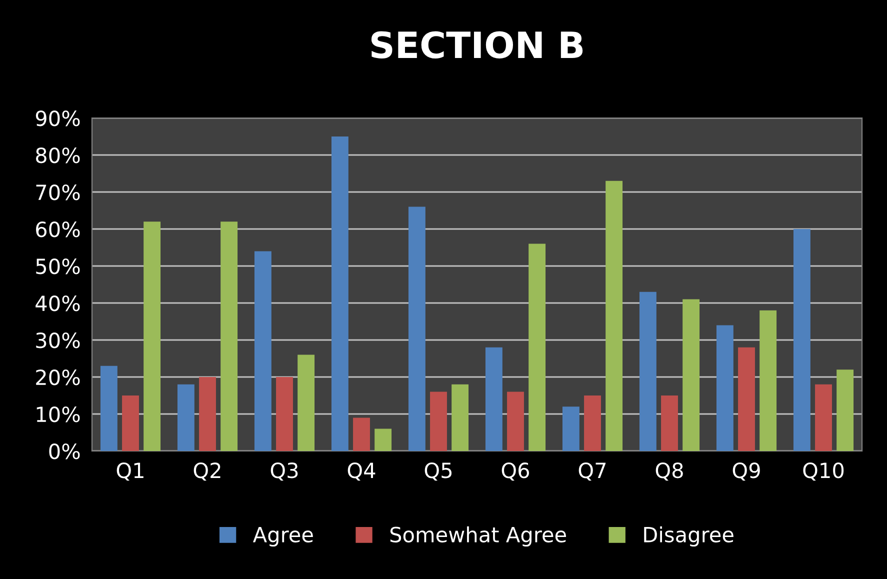 The height and width of the screenshot is (579, 887). What do you see at coordinates (64, 451) in the screenshot?
I see `y-tick-label: 0%` at bounding box center [64, 451].